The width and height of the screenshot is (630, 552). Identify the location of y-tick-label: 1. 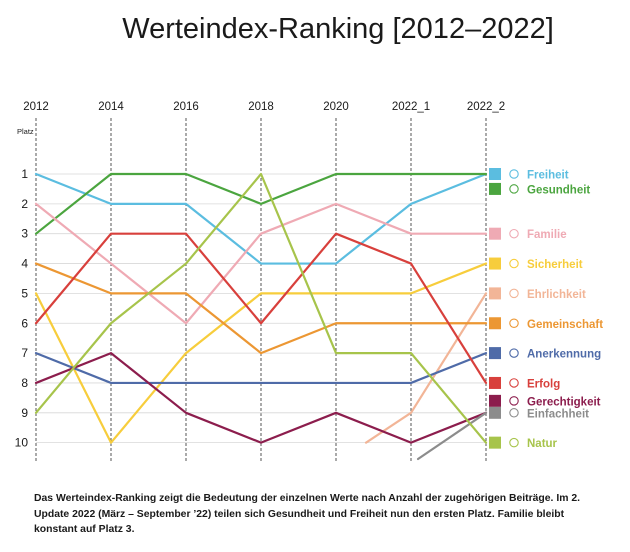
(24, 174).